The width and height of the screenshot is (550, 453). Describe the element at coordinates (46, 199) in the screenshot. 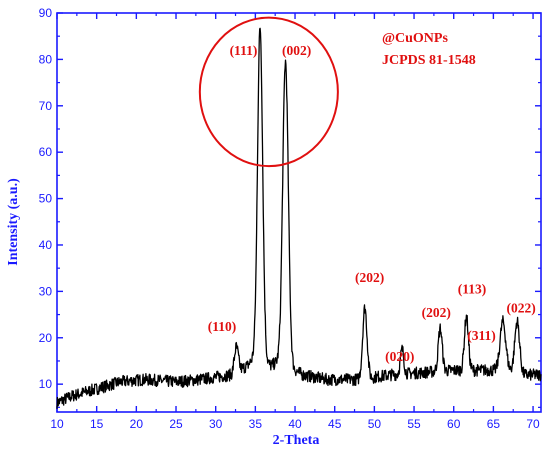

I see `y-tick-label: 50` at that location.